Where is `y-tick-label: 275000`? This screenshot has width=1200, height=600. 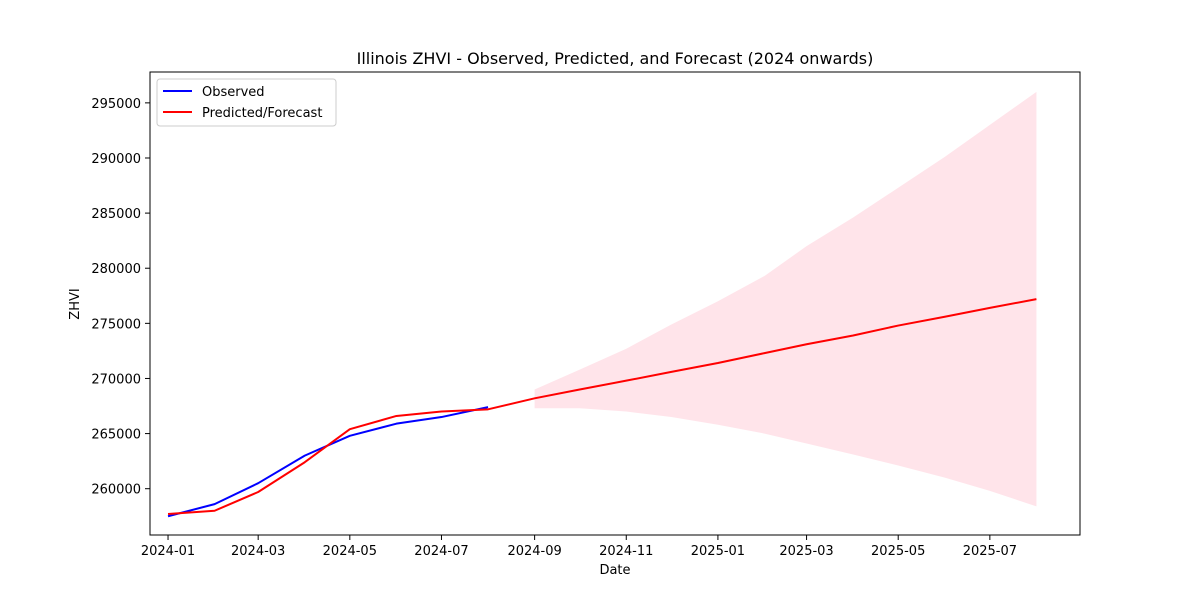 y-tick-label: 275000 is located at coordinates (116, 324).